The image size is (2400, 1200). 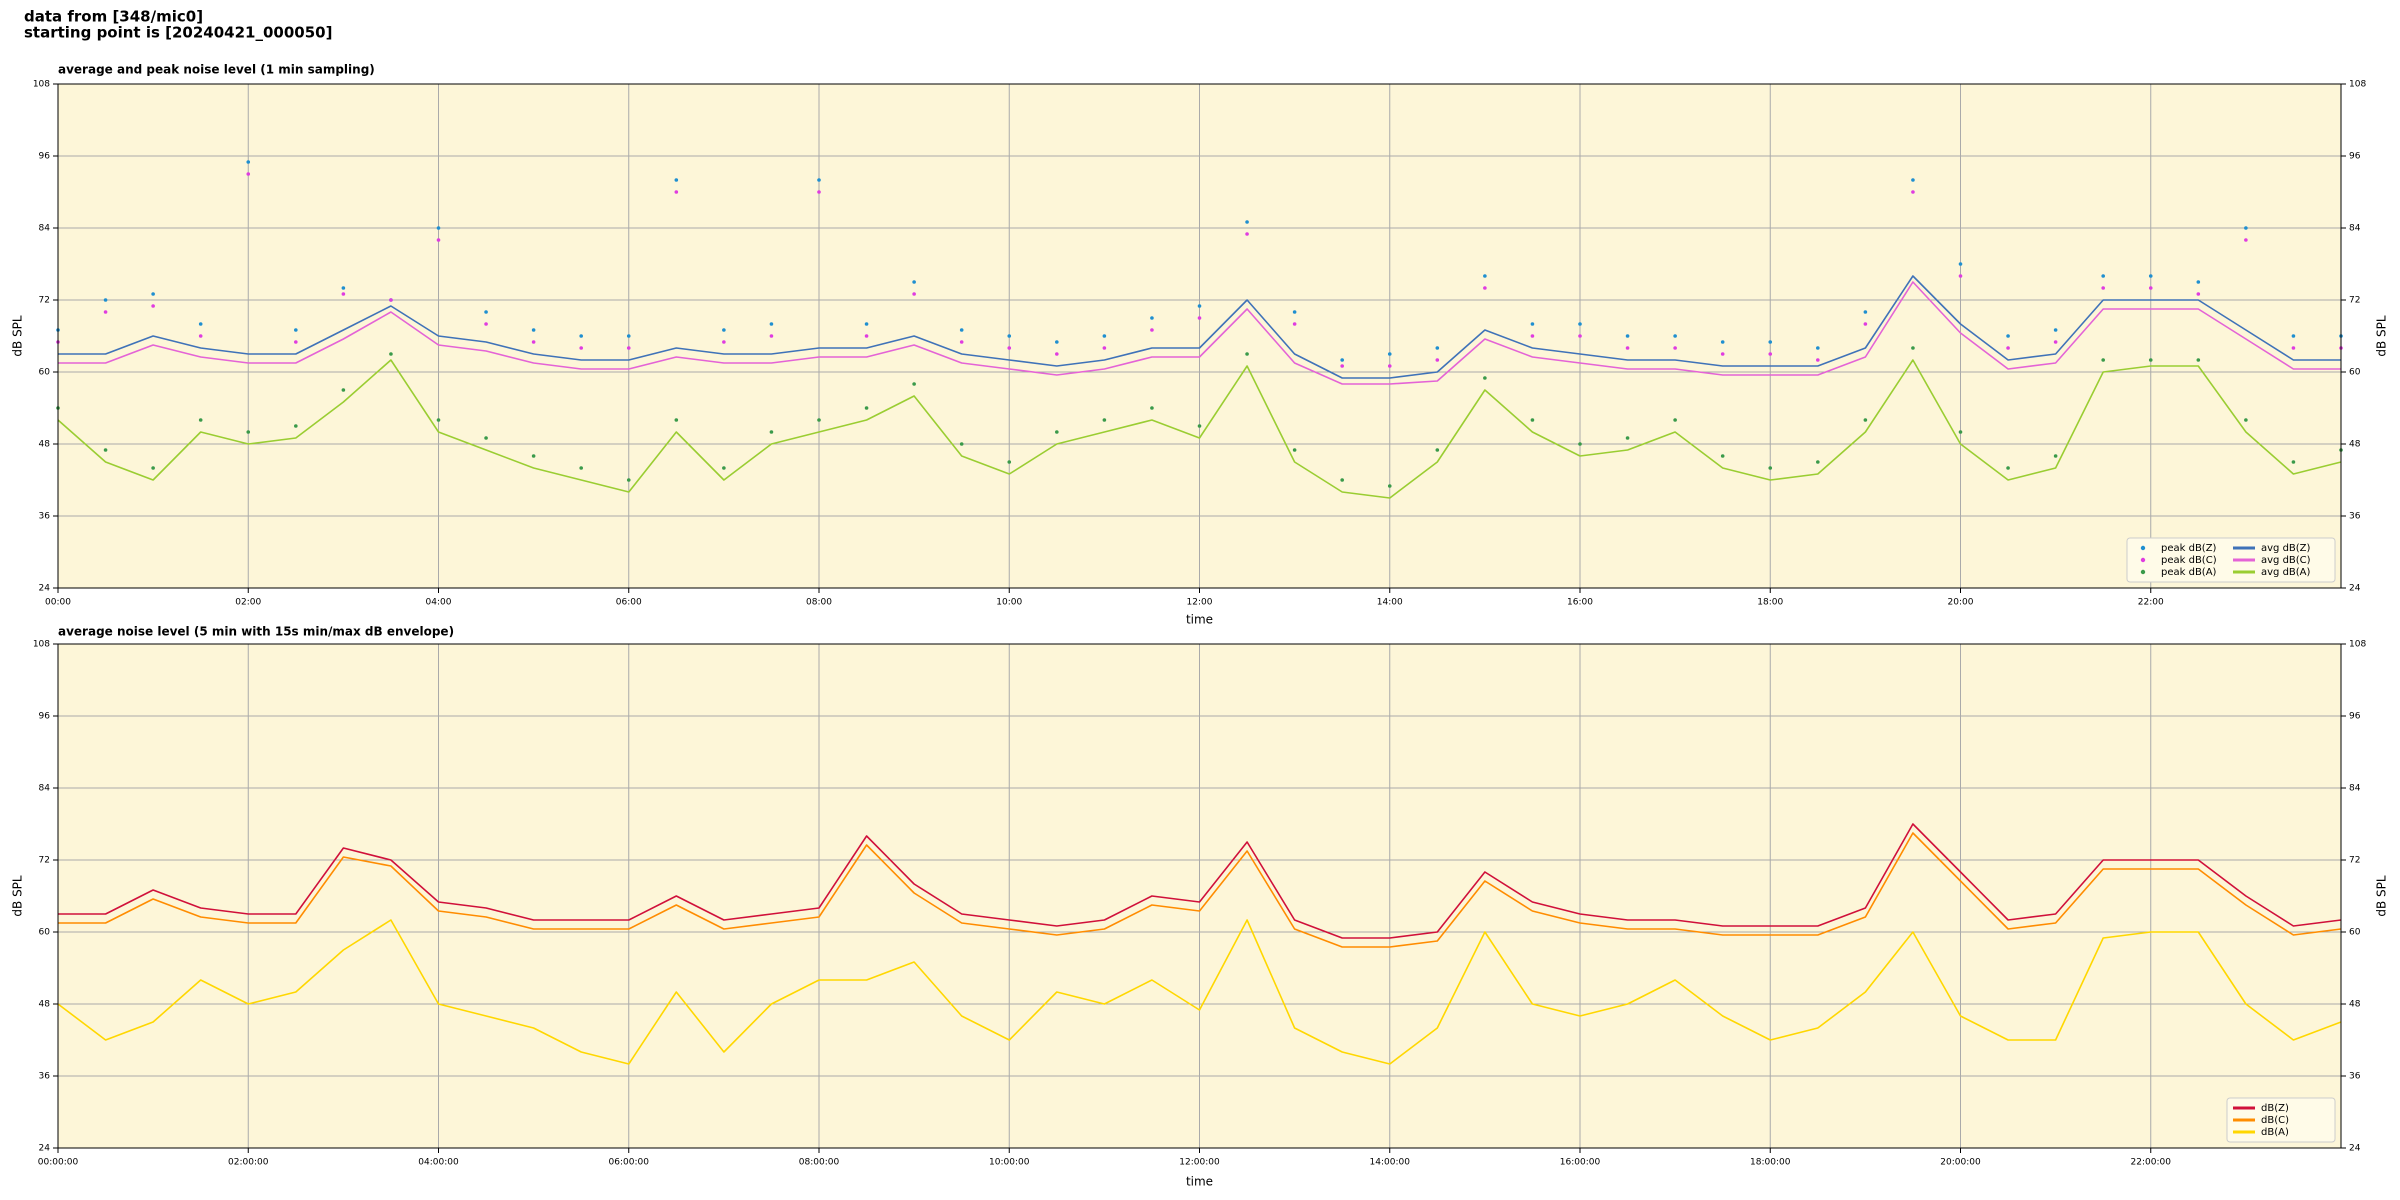 What do you see at coordinates (438, 1163) in the screenshot?
I see `x-tick-label: 04:00:00` at bounding box center [438, 1163].